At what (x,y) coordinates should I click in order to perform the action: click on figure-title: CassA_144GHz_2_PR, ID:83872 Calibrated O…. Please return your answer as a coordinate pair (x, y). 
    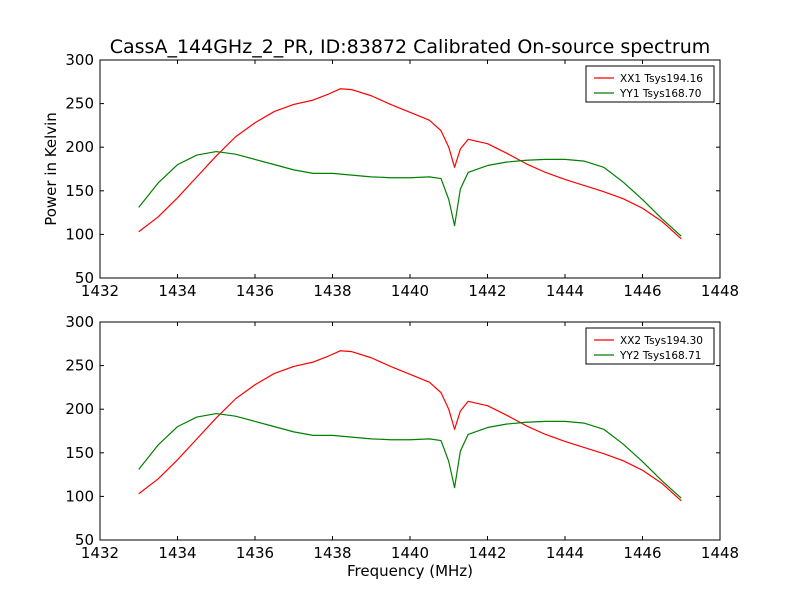
    Looking at the image, I should click on (410, 47).